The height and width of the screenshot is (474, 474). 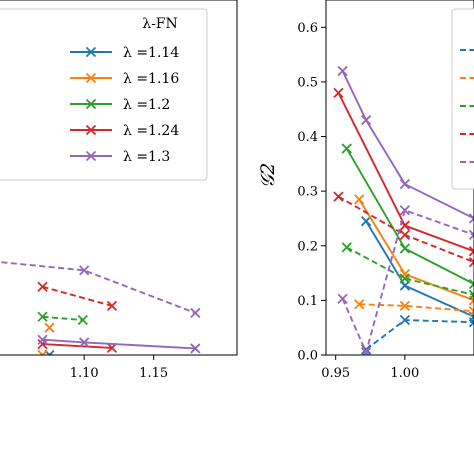 I want to click on legend-box, so click(x=462, y=99).